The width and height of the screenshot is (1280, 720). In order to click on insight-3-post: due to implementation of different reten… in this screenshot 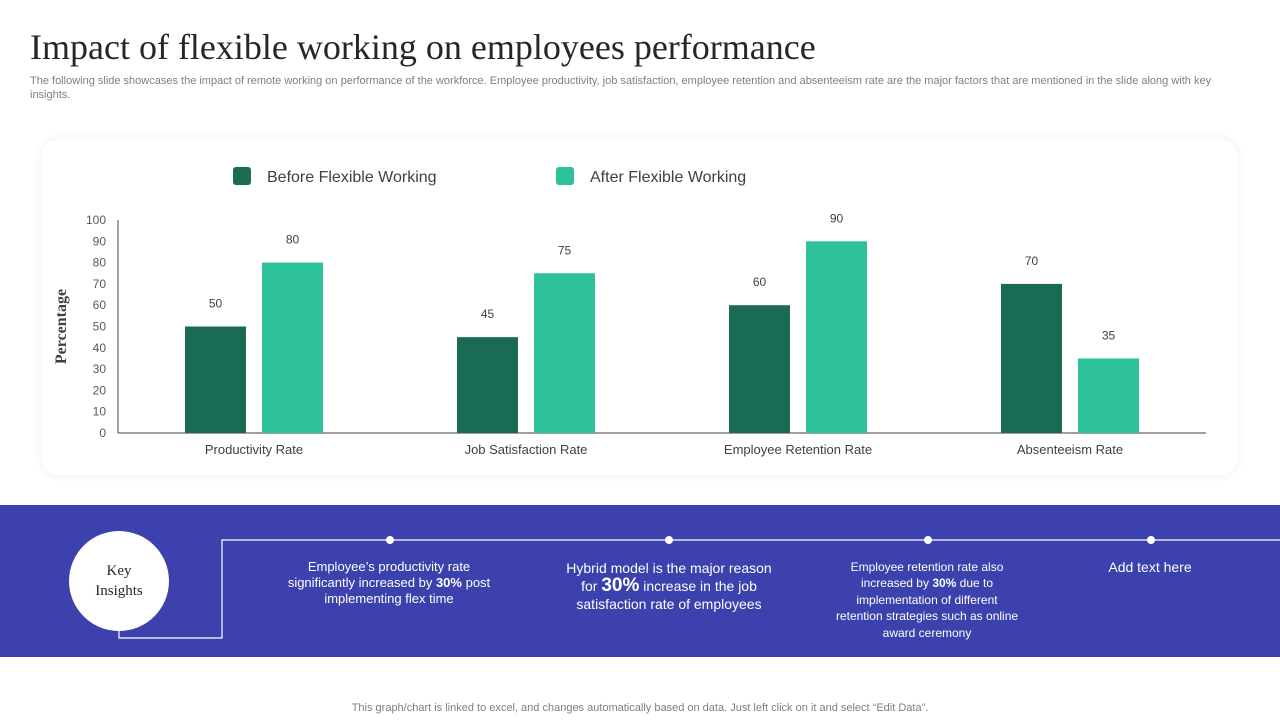, I will do `click(927, 608)`.